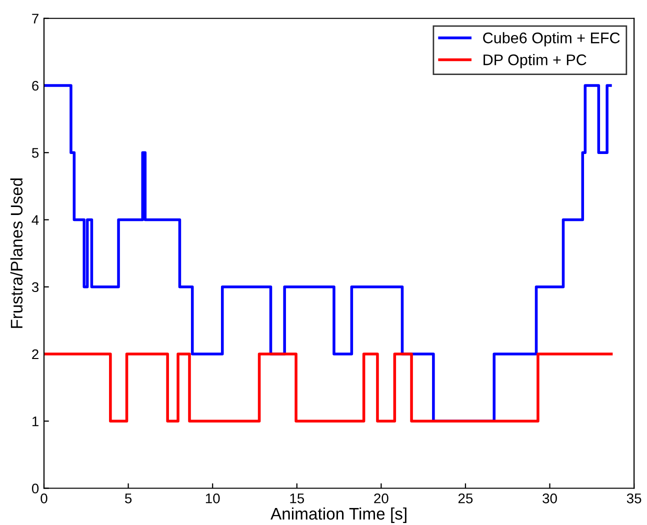 The width and height of the screenshot is (647, 525). What do you see at coordinates (381, 498) in the screenshot?
I see `x-tick-label: 20` at bounding box center [381, 498].